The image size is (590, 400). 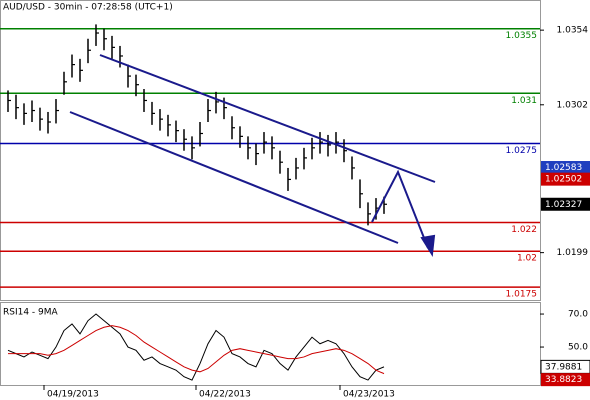 I want to click on level-label: 1.0175, so click(x=522, y=295).